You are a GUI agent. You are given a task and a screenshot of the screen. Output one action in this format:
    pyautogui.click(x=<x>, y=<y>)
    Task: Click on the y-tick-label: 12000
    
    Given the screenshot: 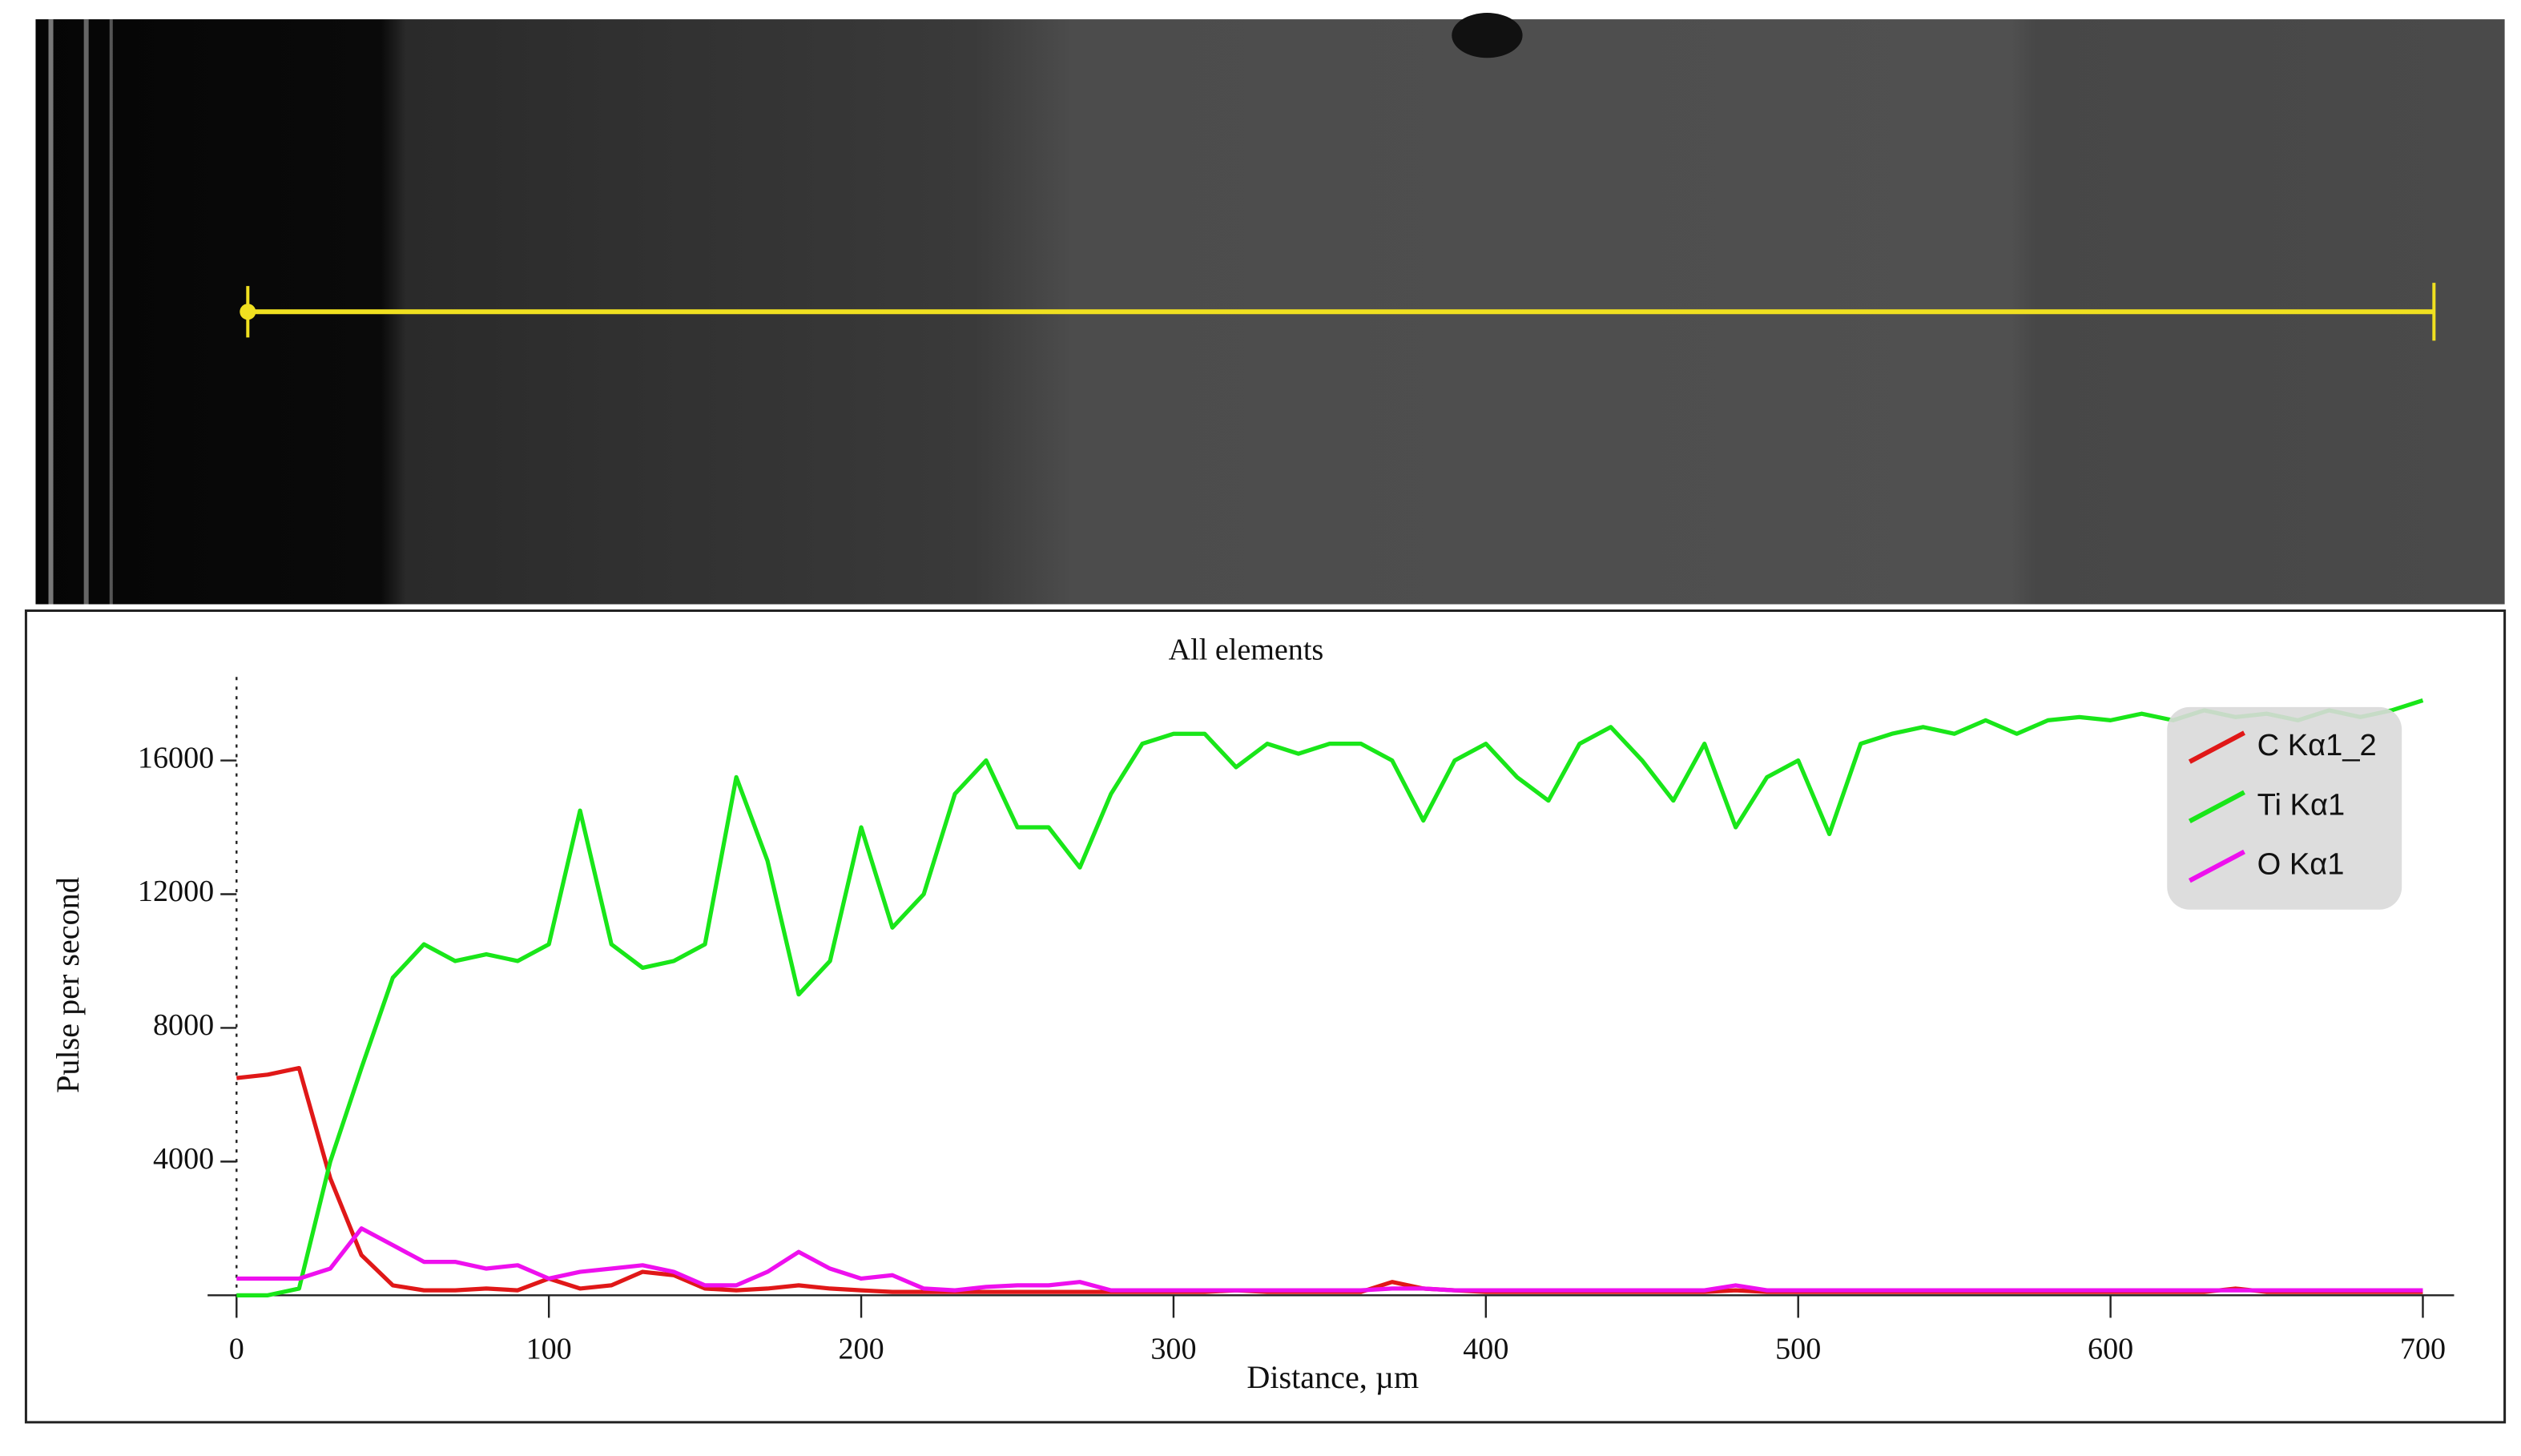 What is the action you would take?
    pyautogui.click(x=176, y=891)
    